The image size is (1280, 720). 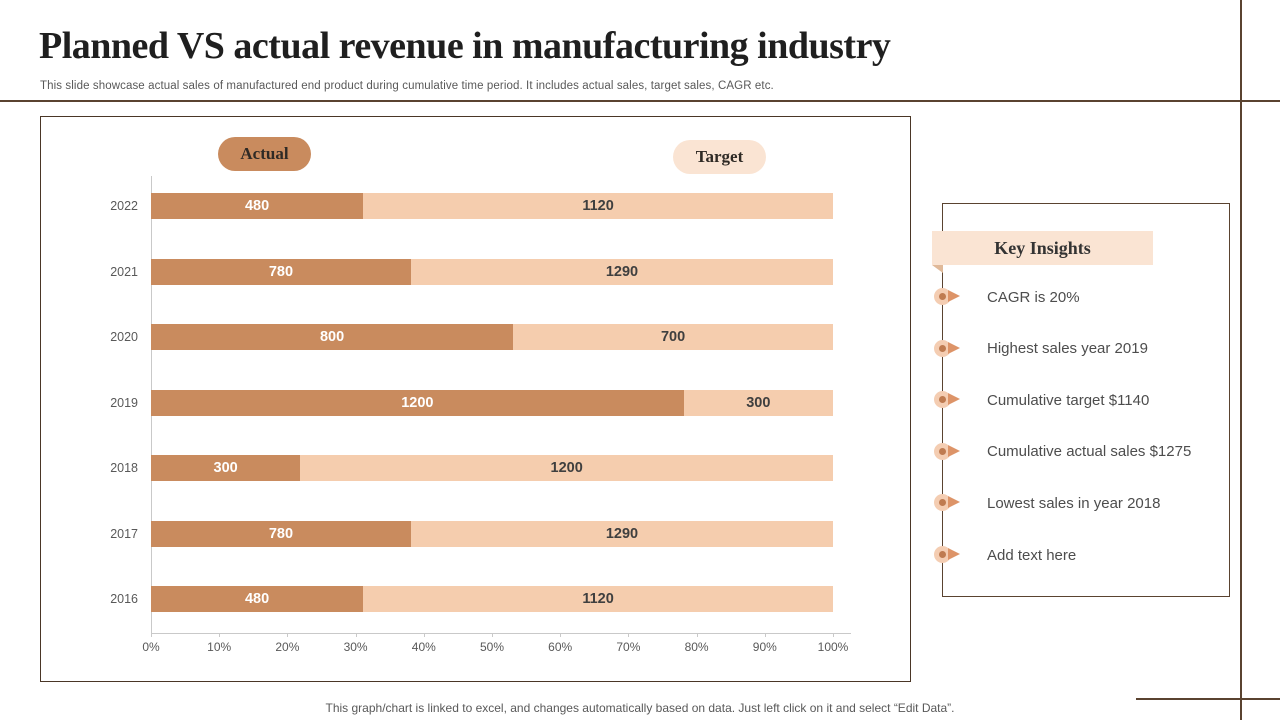 I want to click on y-axis-label: 2020, so click(x=124, y=337).